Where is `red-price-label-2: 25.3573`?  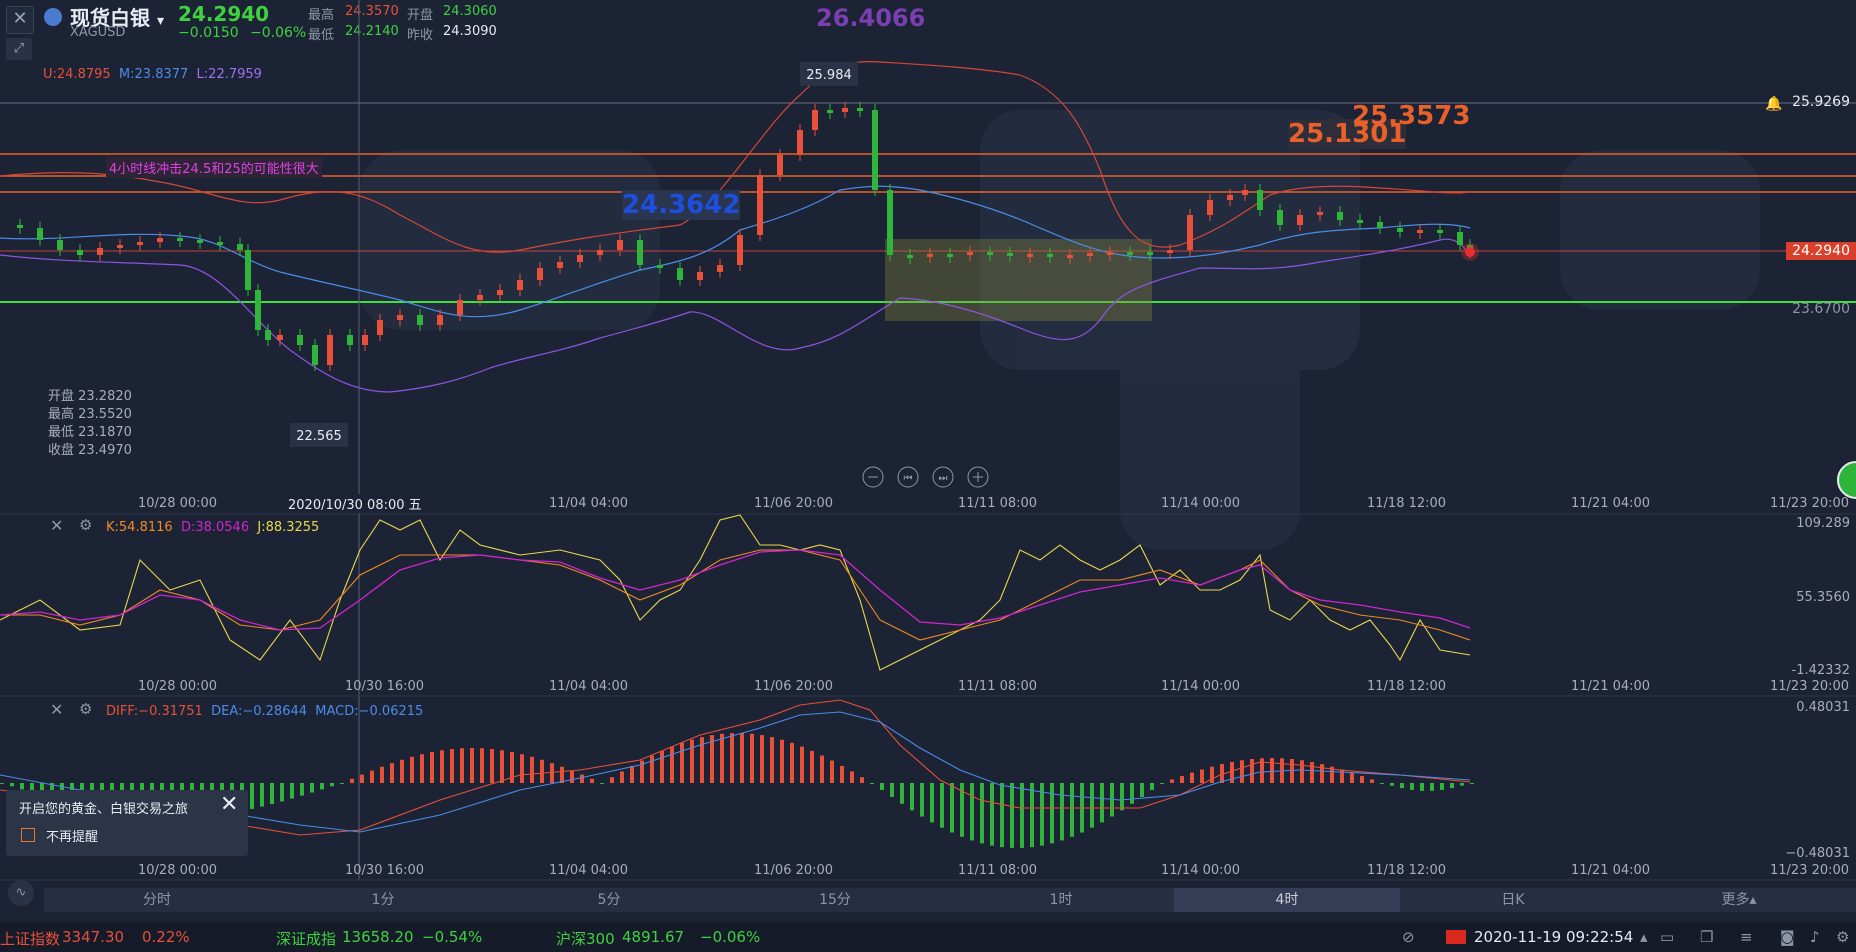
red-price-label-2: 25.3573 is located at coordinates (1411, 116).